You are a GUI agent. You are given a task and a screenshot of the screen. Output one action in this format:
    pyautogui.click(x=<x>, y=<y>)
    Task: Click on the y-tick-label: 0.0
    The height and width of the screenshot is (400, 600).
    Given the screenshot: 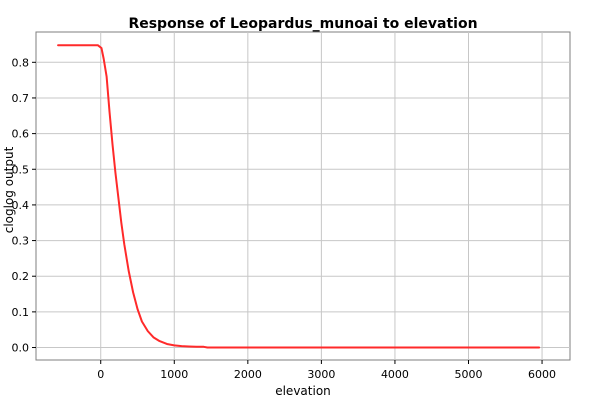 What is the action you would take?
    pyautogui.click(x=21, y=348)
    